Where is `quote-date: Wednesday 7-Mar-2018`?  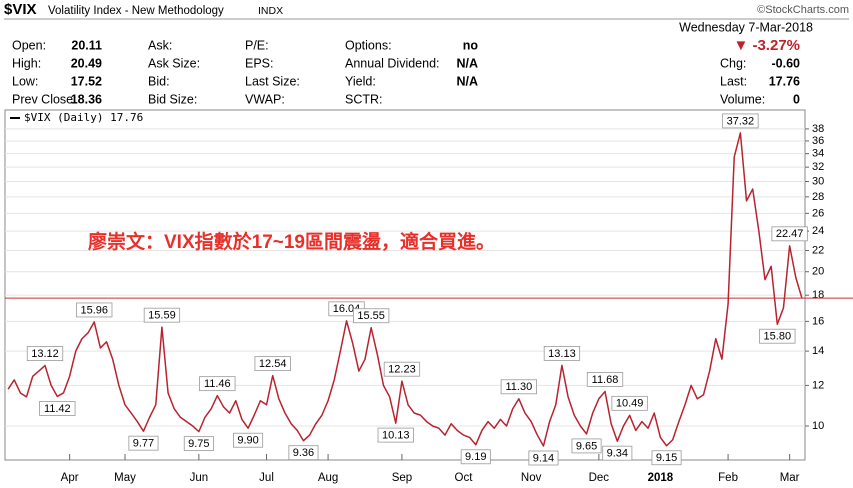 quote-date: Wednesday 7-Mar-2018 is located at coordinates (746, 27).